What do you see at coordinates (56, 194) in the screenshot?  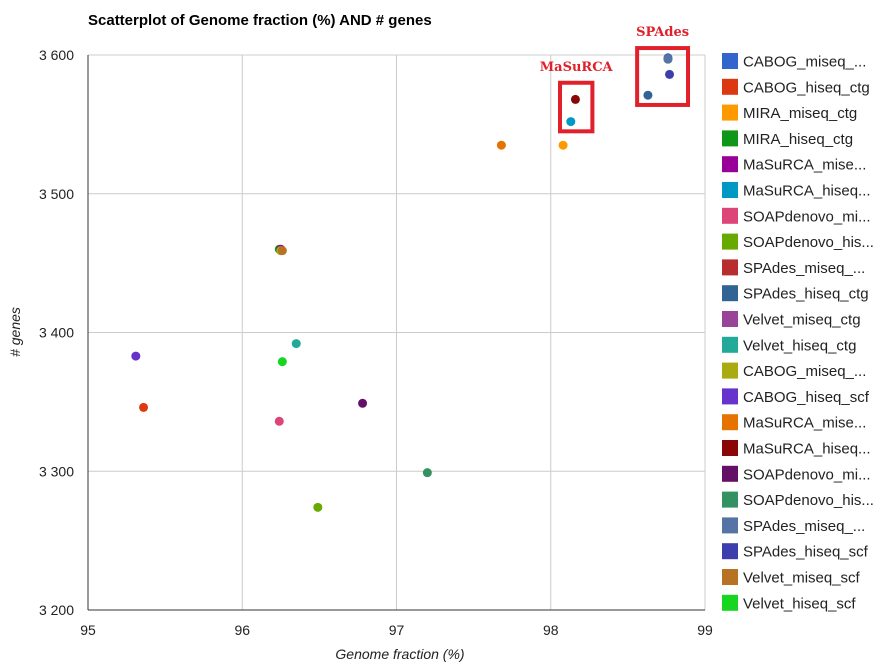 I see `y-tick-label: 3 500` at bounding box center [56, 194].